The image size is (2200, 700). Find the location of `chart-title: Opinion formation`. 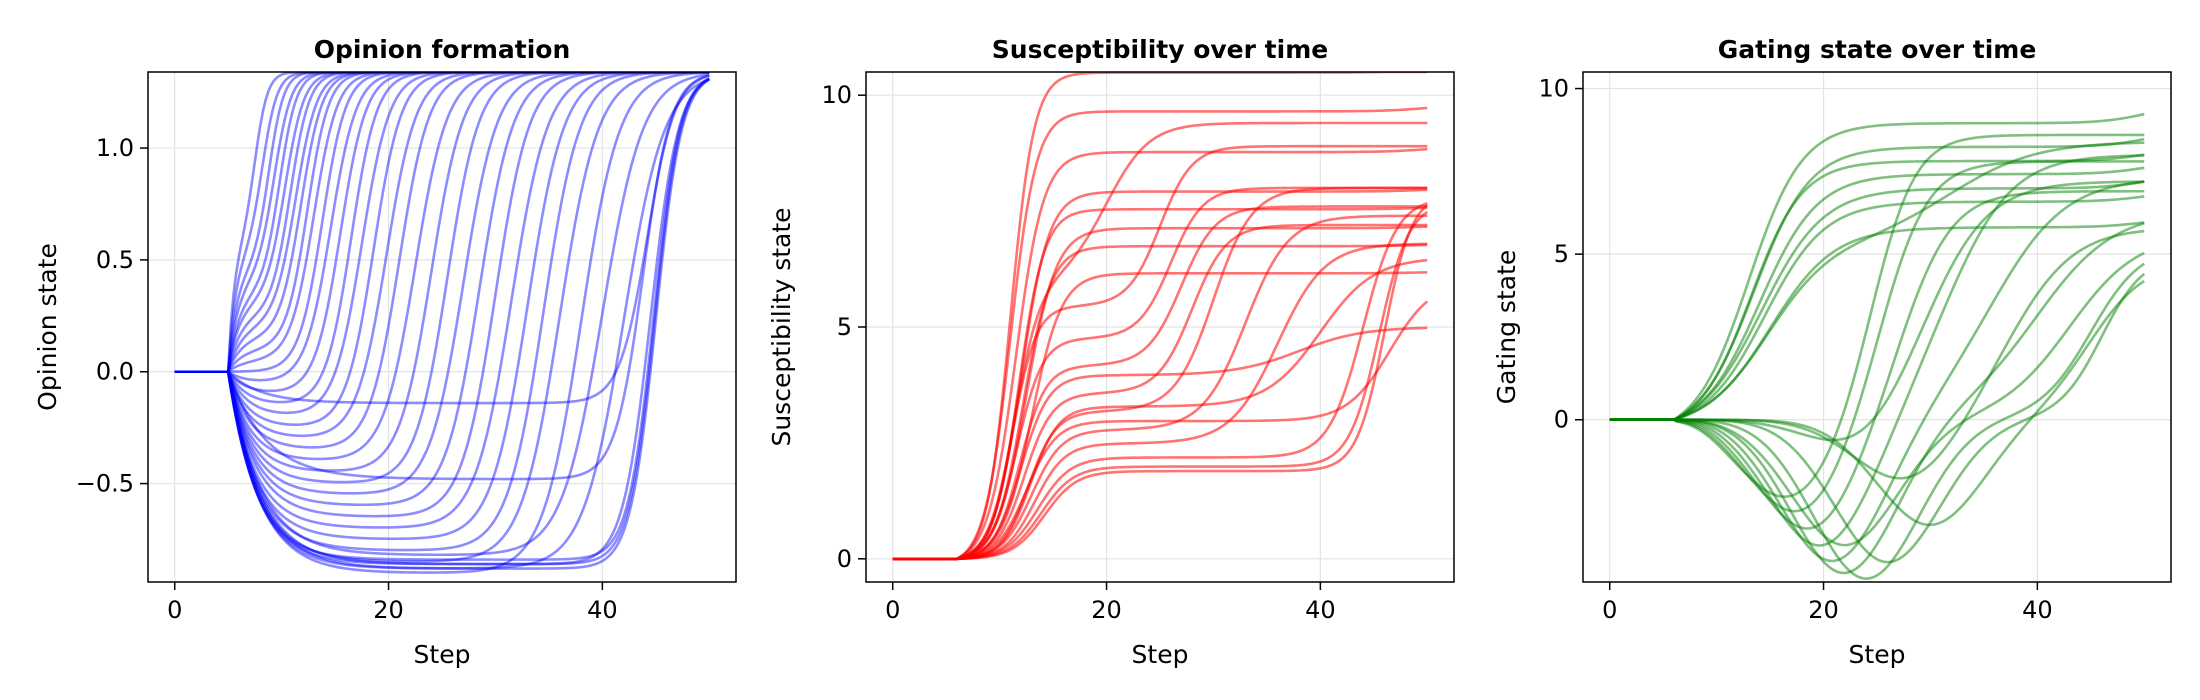

chart-title: Opinion formation is located at coordinates (442, 49).